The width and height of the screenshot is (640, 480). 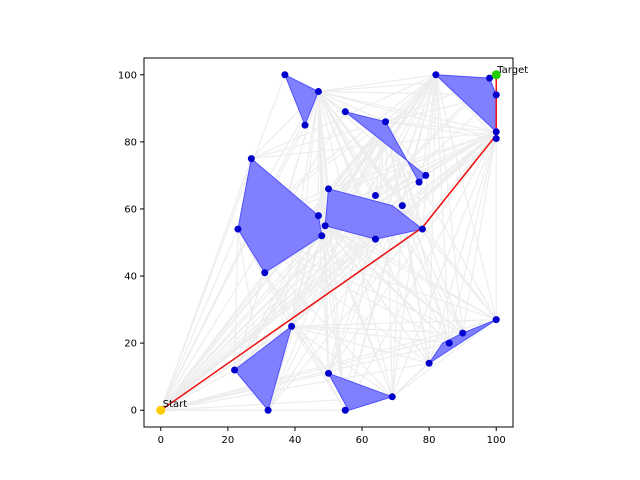 What do you see at coordinates (332, 436) in the screenshot?
I see `x-axis-ticks: 0 20 40 60 80 100` at bounding box center [332, 436].